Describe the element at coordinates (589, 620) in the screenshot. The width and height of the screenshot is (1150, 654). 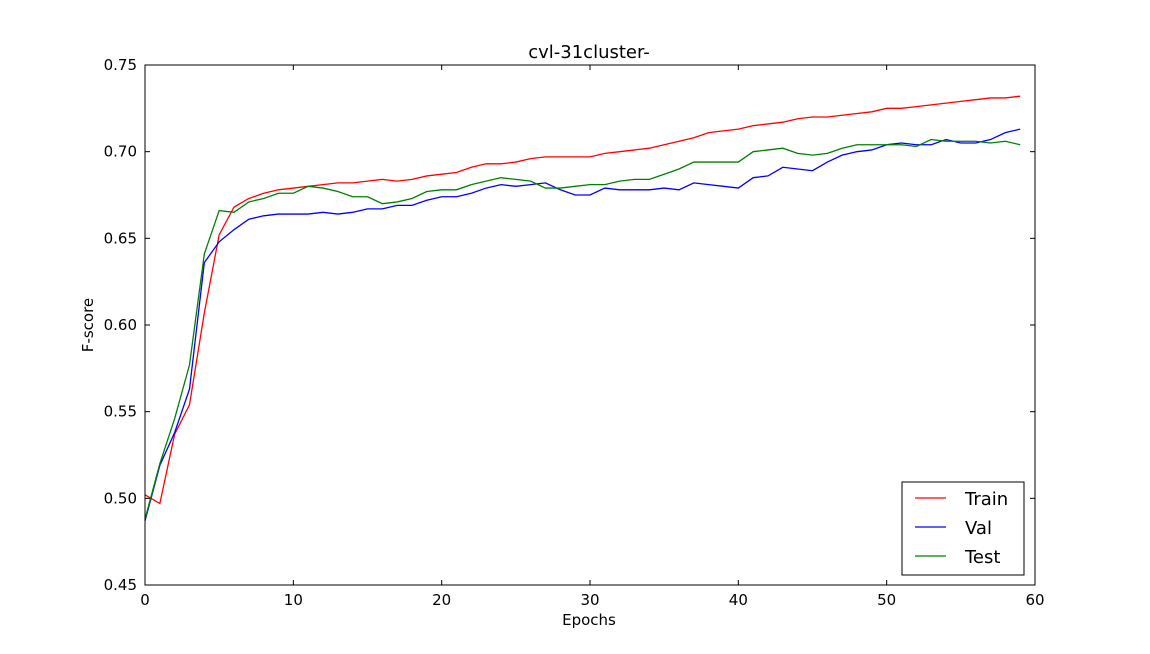
I see `x-axis-label: Epochs` at that location.